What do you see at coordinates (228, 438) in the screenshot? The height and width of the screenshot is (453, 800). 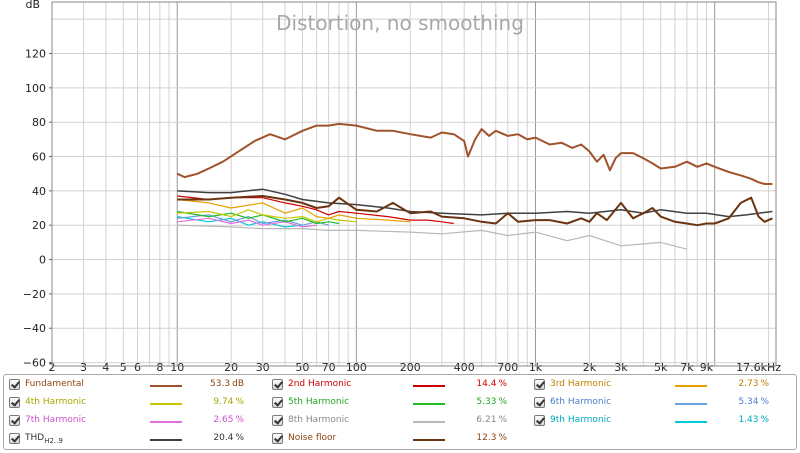 I see `legend-value: 20.4%` at bounding box center [228, 438].